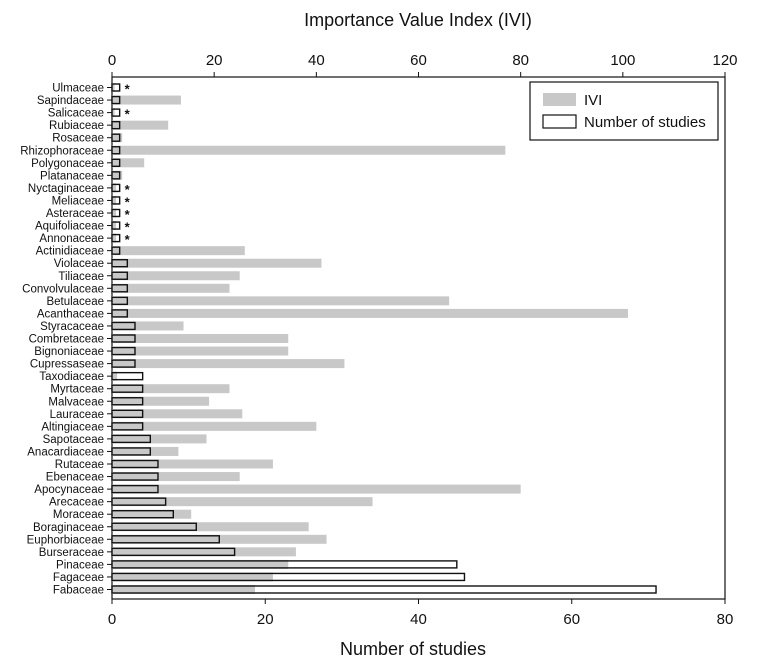 This screenshot has height=667, width=760. Describe the element at coordinates (418, 619) in the screenshot. I see `bottom-axis-tick-label: 40` at that location.